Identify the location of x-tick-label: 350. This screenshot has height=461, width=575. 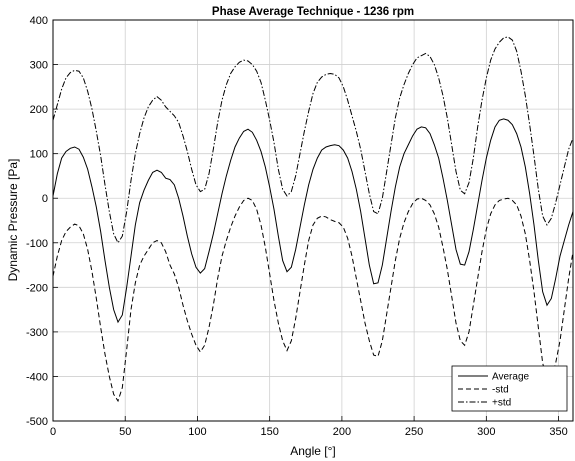
(558, 432).